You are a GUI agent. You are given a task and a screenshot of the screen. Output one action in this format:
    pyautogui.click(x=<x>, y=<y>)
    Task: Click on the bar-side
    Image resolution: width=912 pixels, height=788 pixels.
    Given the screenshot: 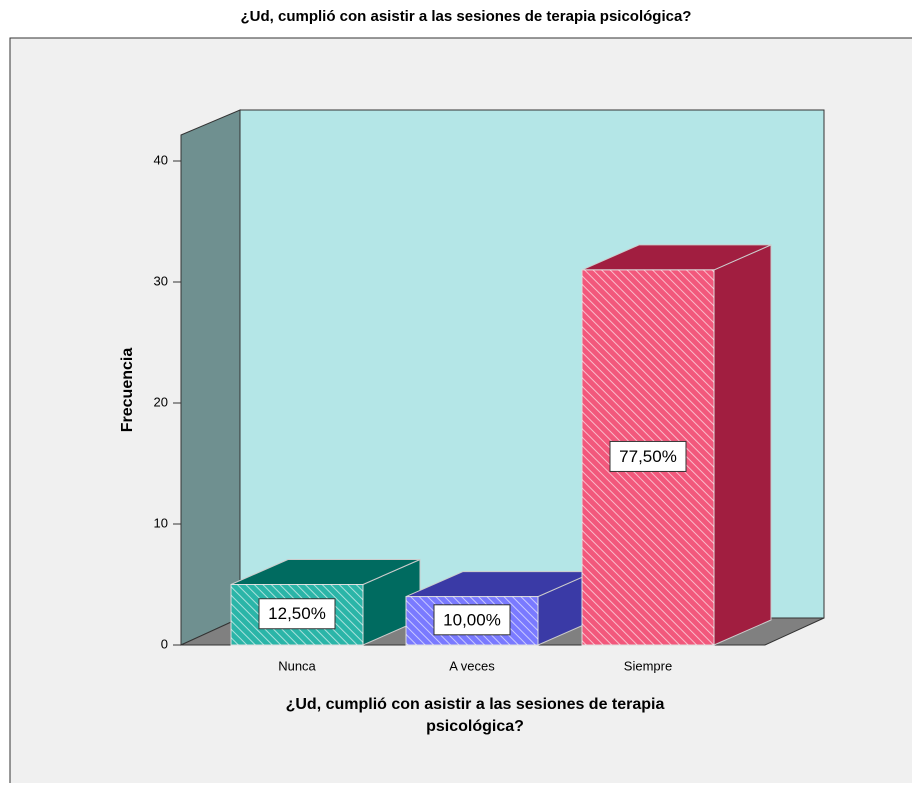 What is the action you would take?
    pyautogui.click(x=742, y=445)
    